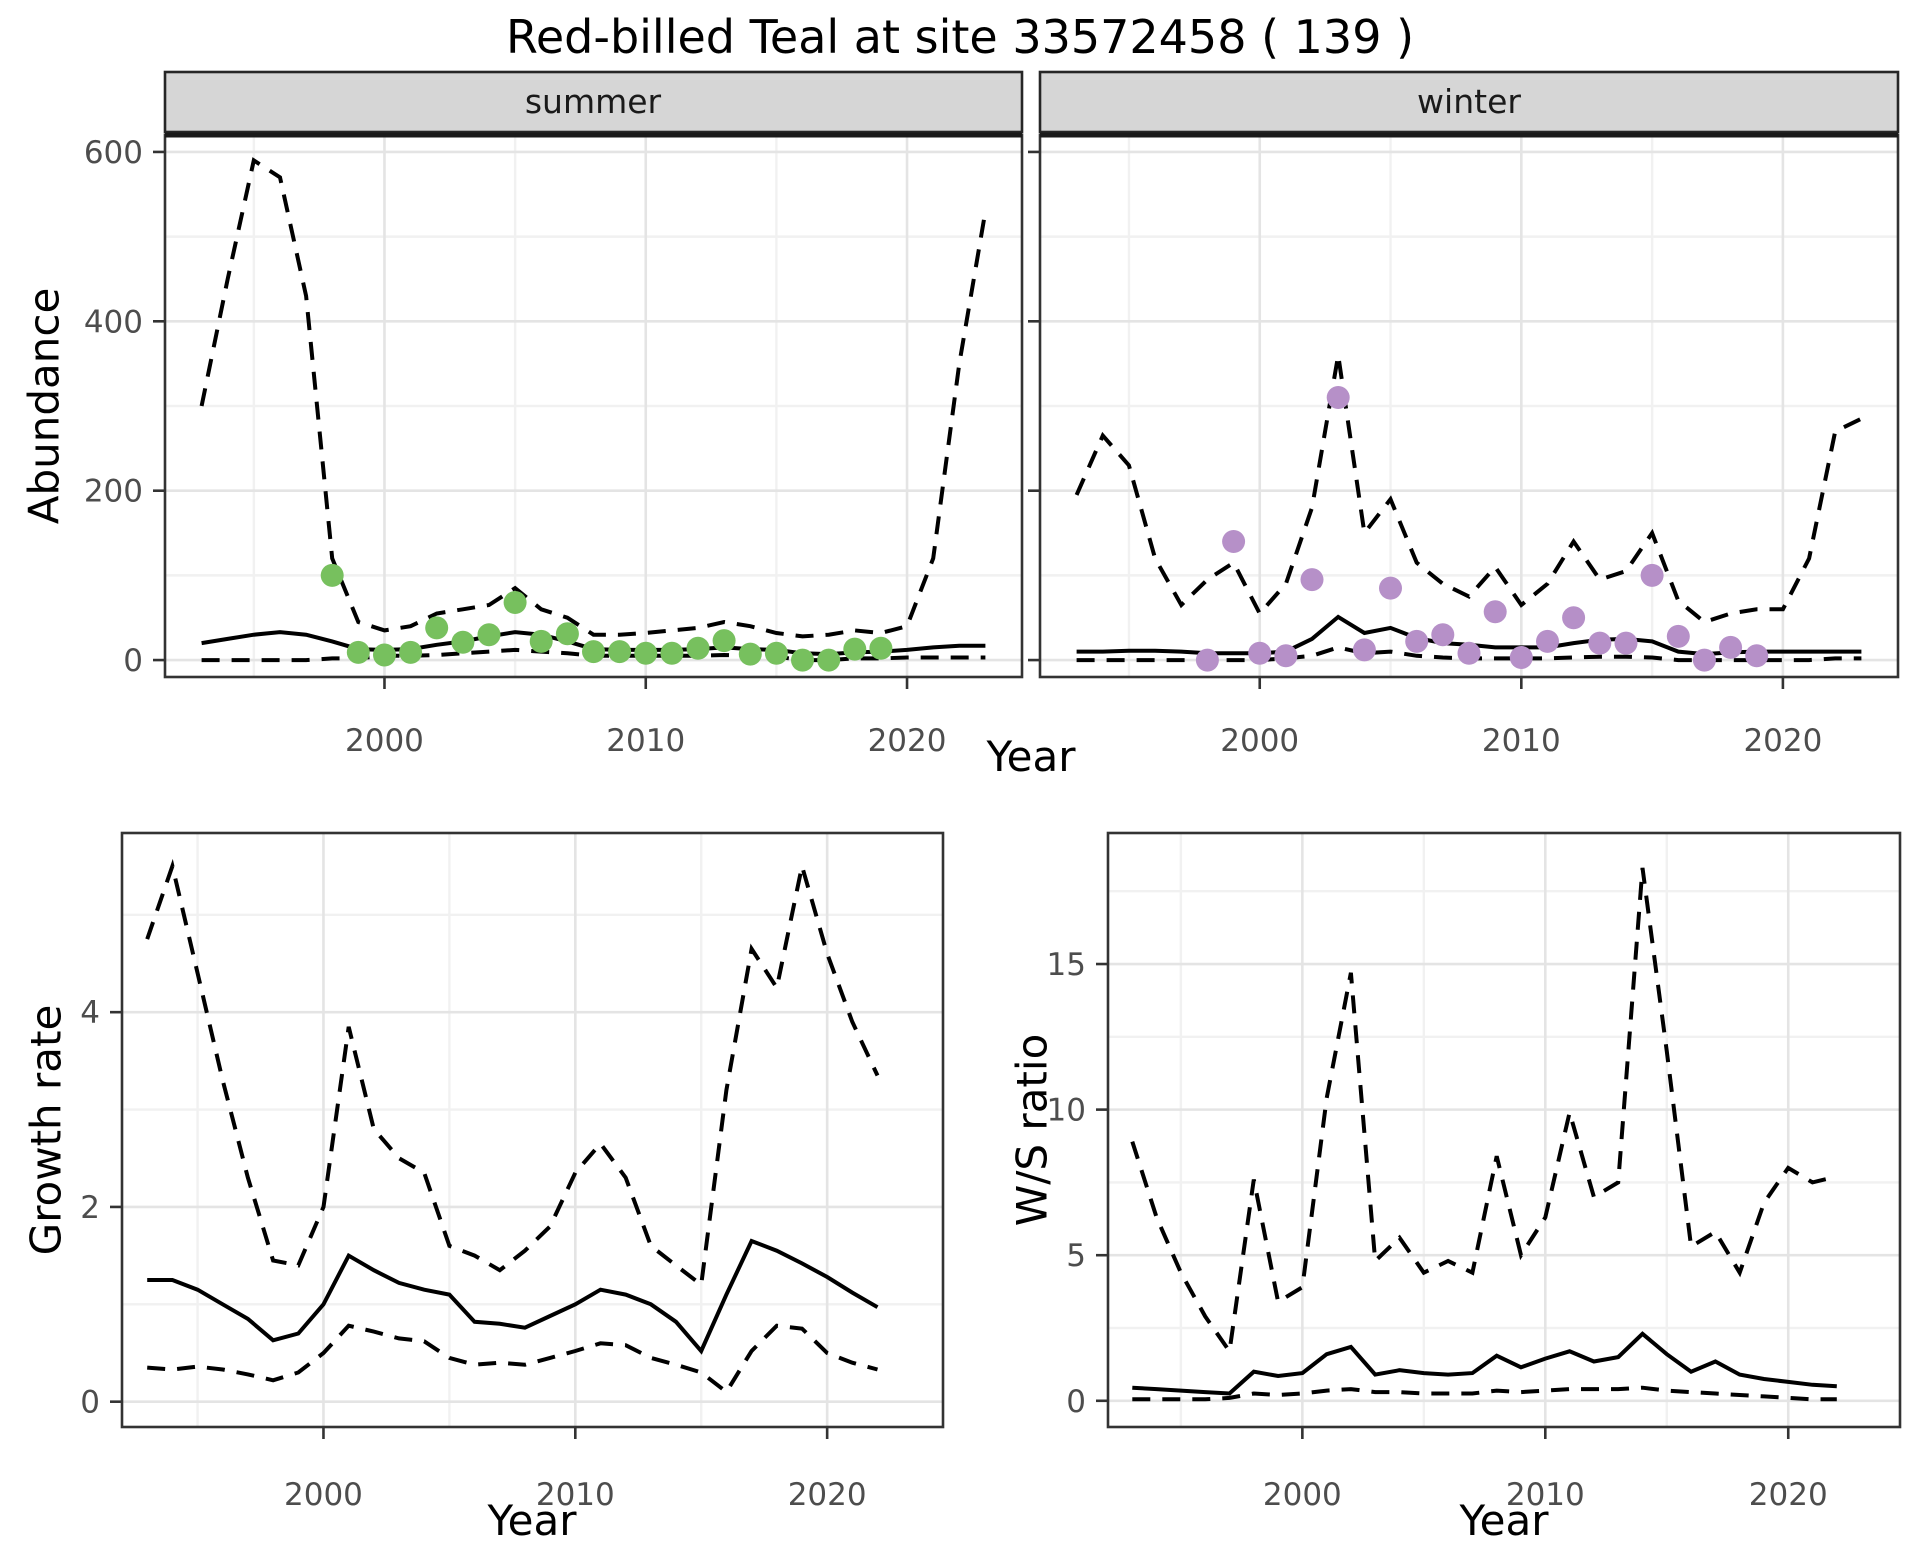  I want to click on y-tick-label: 2, so click(90, 1208).